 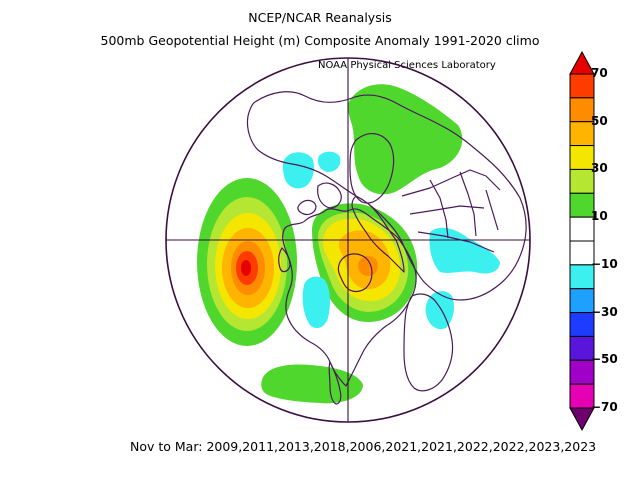 What do you see at coordinates (582, 419) in the screenshot?
I see `colorbar-bottom-arrow` at bounding box center [582, 419].